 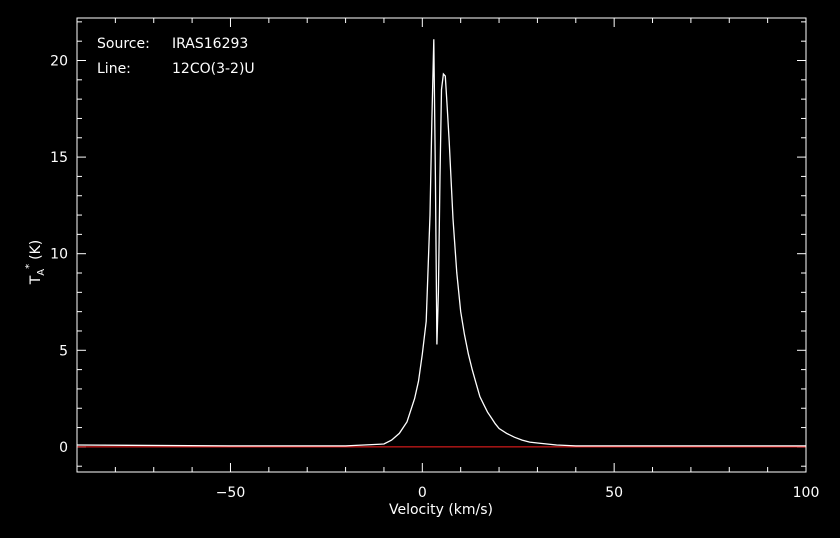 I want to click on y-axis-label: TA* (K), so click(x=35, y=263).